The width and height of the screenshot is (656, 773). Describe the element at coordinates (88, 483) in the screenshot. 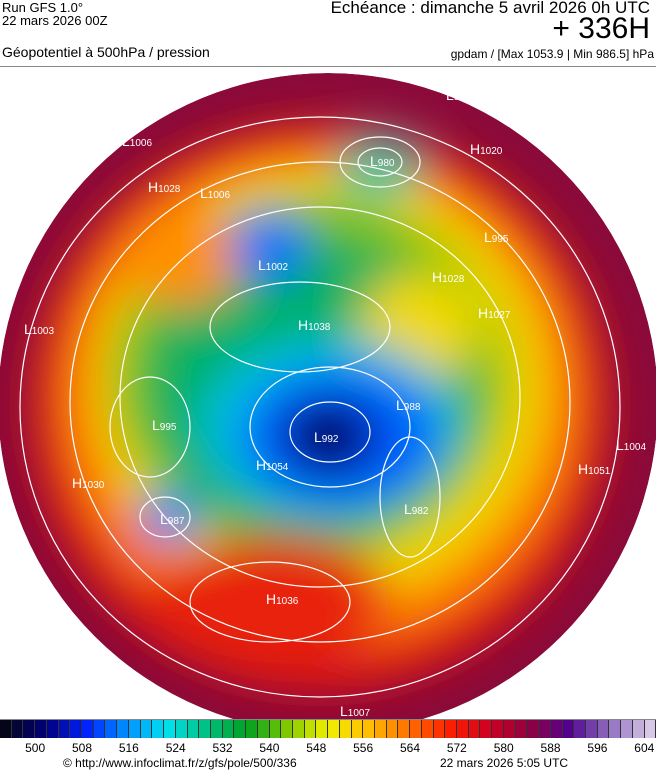

I see `pressure-center: H1030` at that location.